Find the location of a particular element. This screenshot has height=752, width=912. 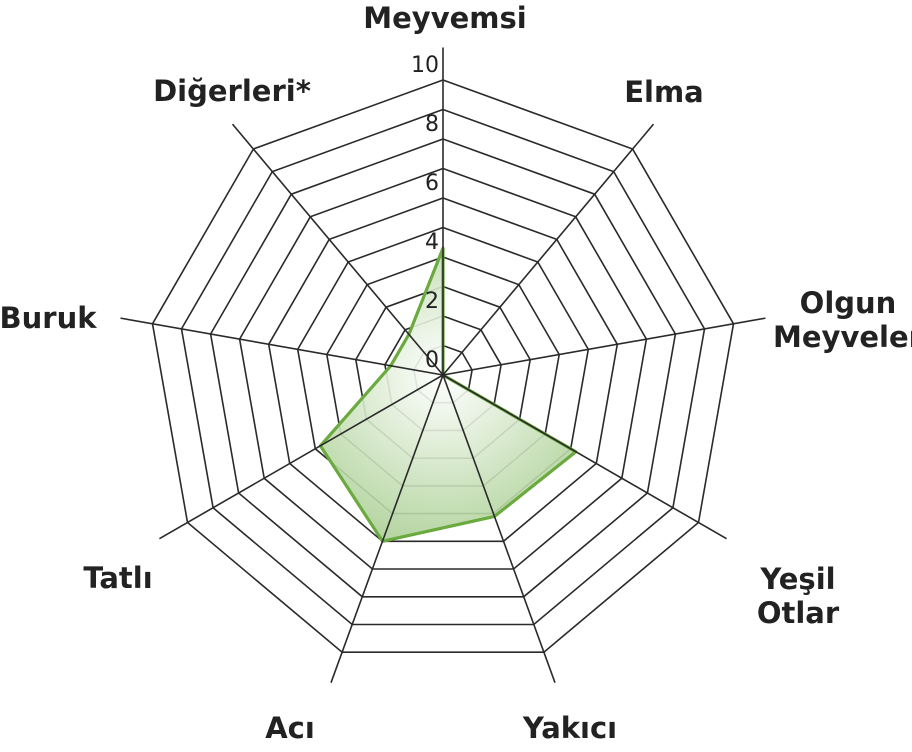

axis-label-line: Diğerleri* is located at coordinates (232, 91).